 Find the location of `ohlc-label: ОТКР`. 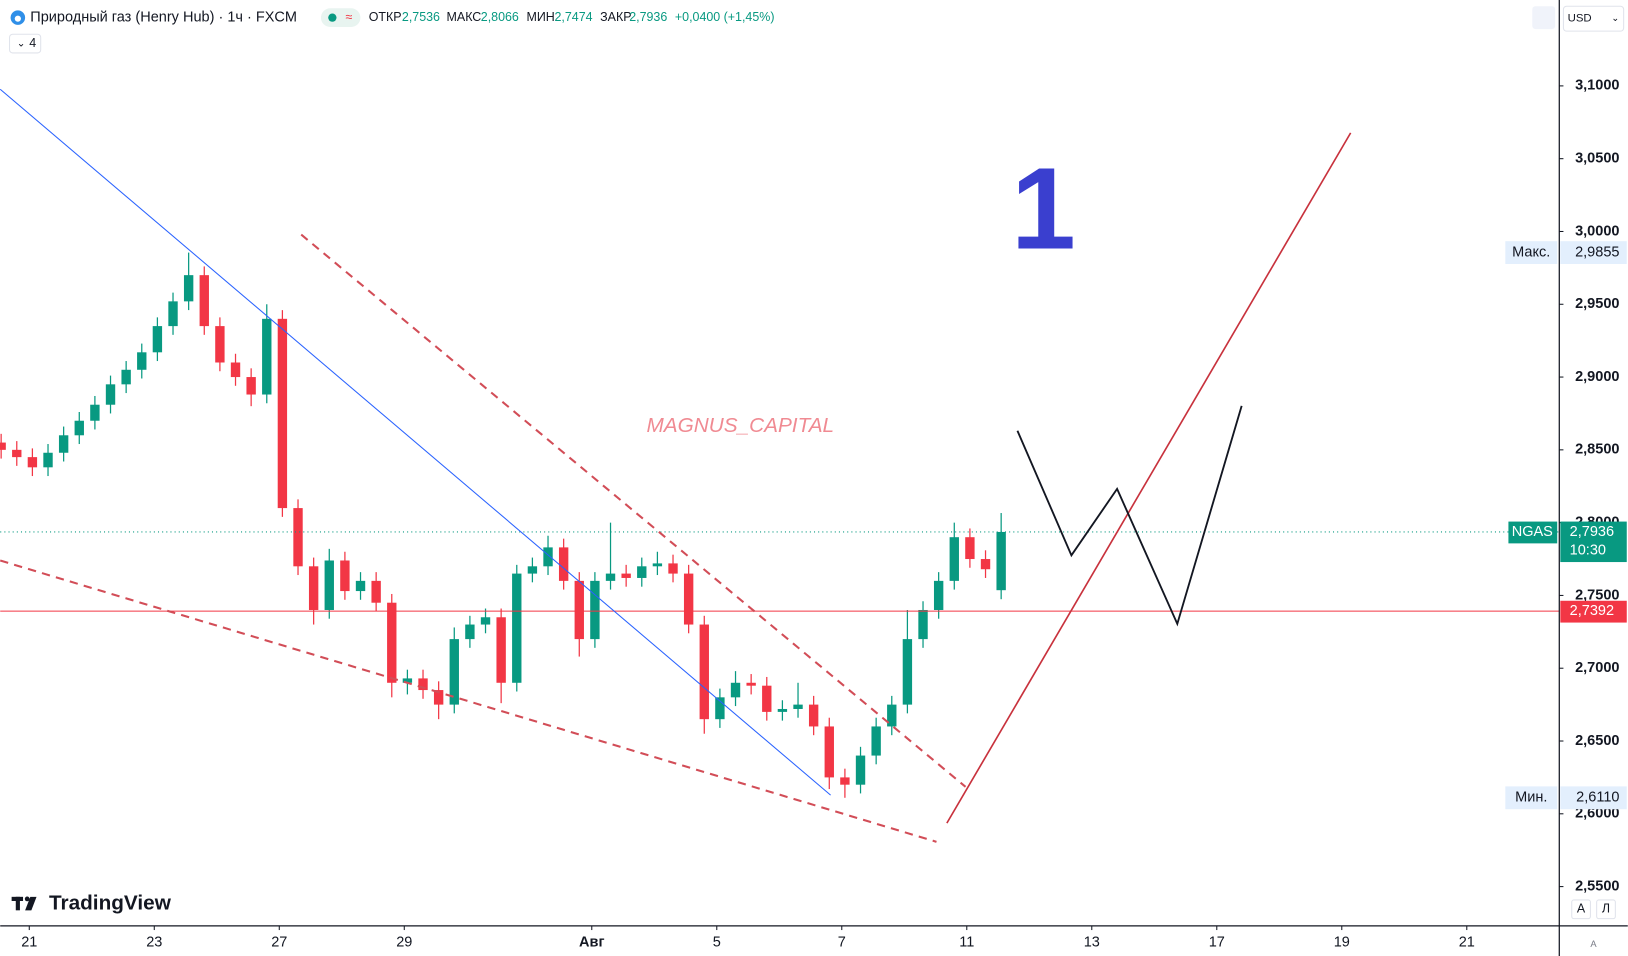

ohlc-label: ОТКР is located at coordinates (385, 17).